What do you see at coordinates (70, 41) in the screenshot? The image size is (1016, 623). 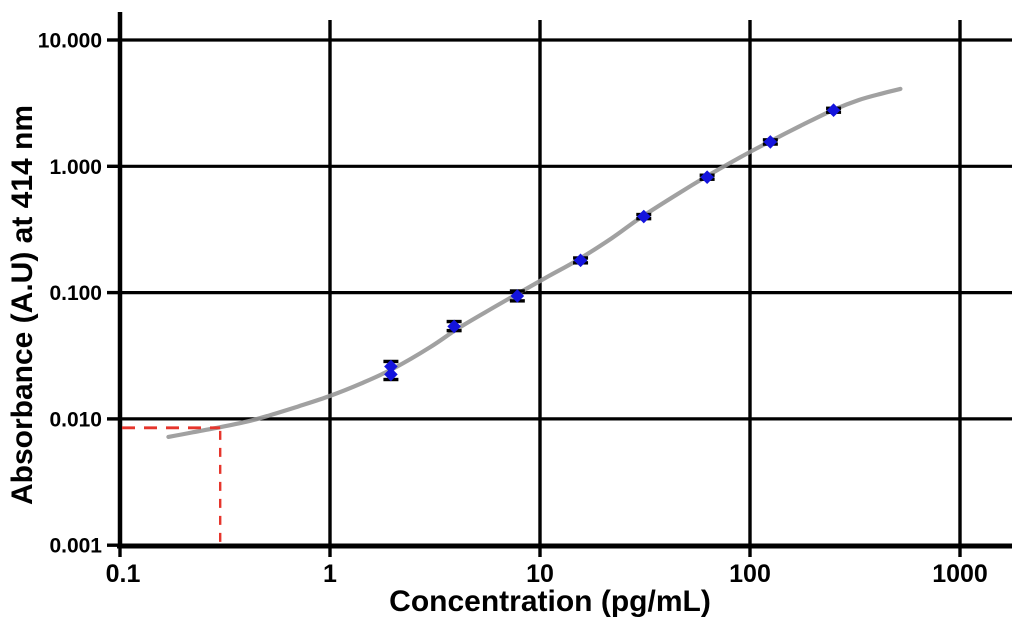 I see `y-tick-label: 10.000` at bounding box center [70, 41].